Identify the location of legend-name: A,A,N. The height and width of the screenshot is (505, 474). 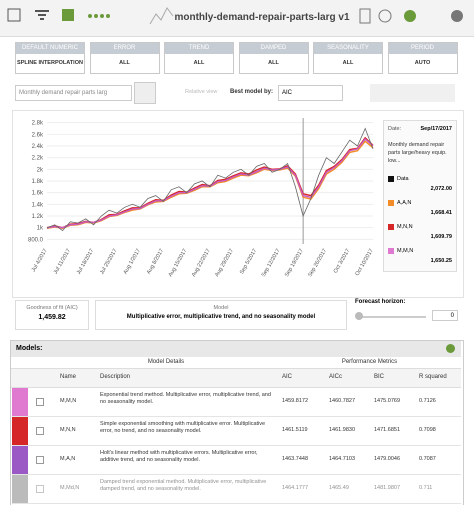
(404, 203).